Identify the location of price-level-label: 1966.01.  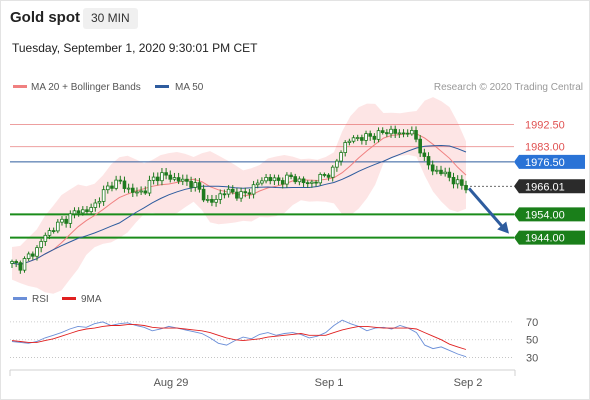
(549, 186).